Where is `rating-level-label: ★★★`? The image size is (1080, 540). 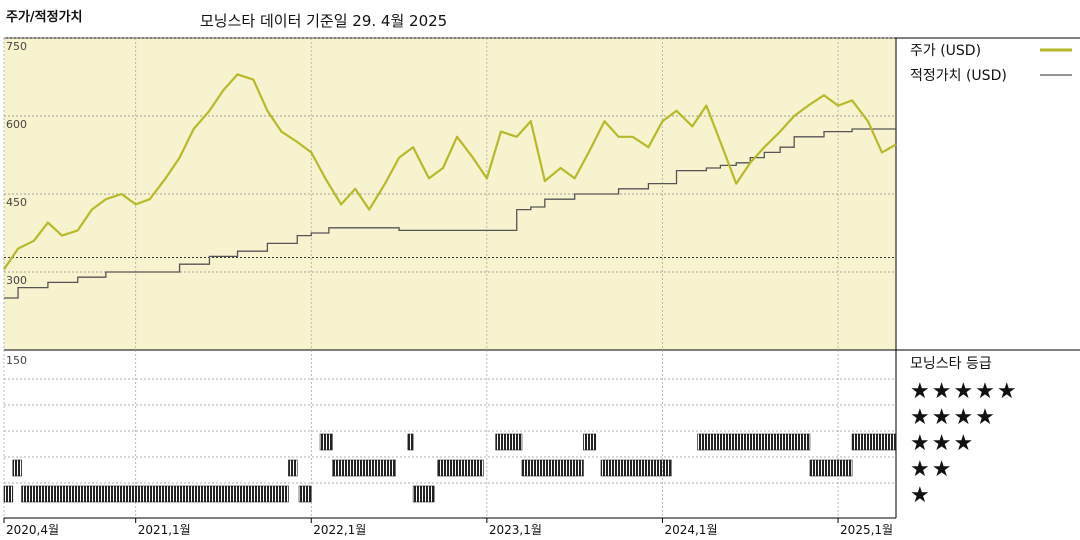
rating-level-label: ★★★ is located at coordinates (942, 443).